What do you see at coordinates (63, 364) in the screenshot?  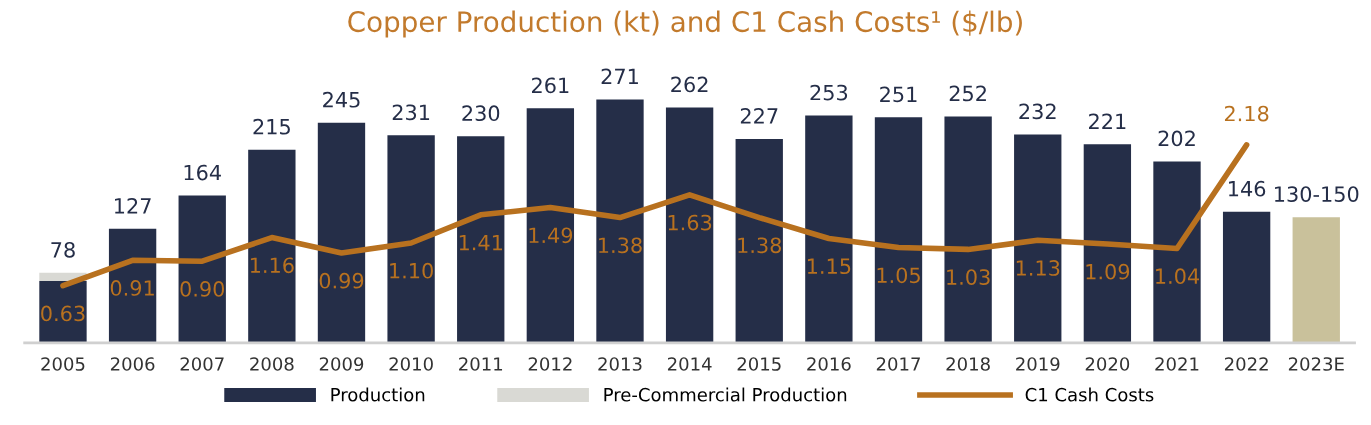 I see `x-tick-label: 2005` at bounding box center [63, 364].